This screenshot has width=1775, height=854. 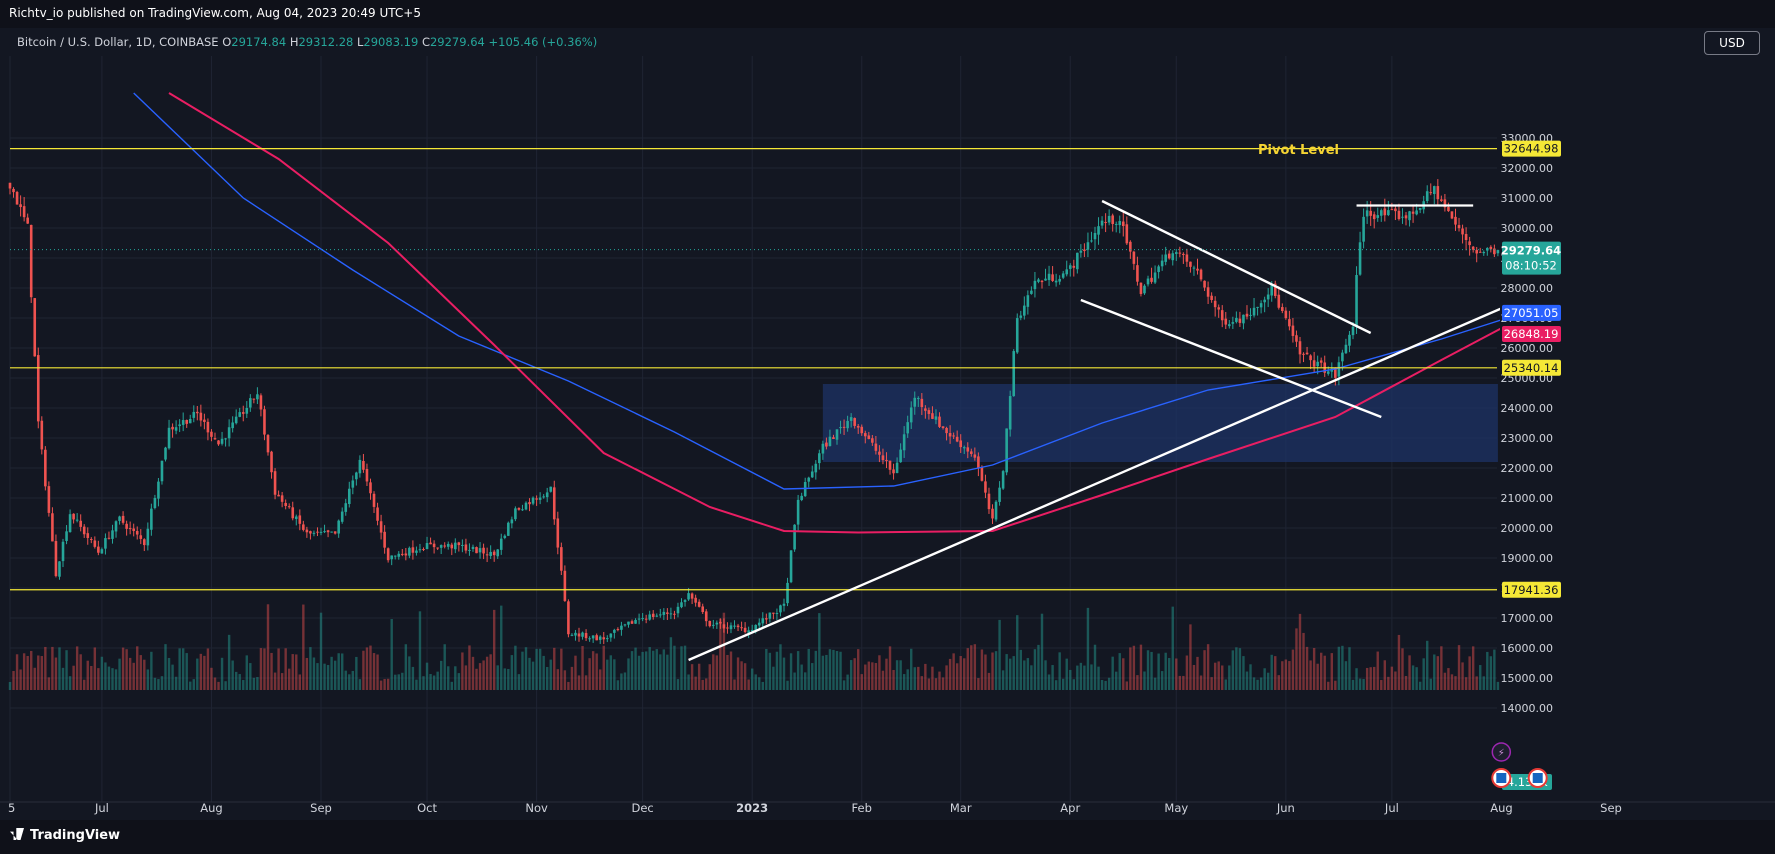 What do you see at coordinates (1732, 43) in the screenshot?
I see `currency-button: USD` at bounding box center [1732, 43].